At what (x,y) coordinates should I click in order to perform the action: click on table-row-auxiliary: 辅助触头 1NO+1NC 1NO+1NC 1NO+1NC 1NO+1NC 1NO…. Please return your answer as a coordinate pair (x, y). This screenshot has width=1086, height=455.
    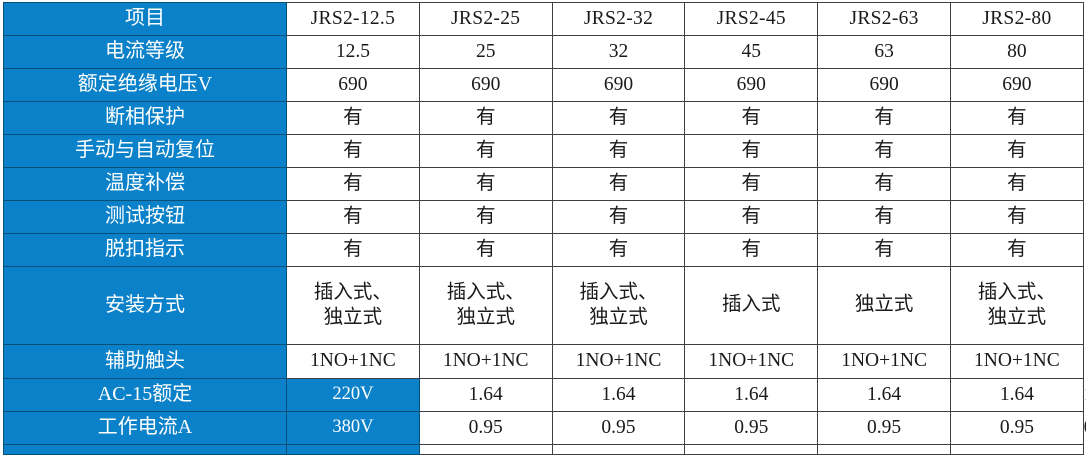
    Looking at the image, I should click on (543, 361).